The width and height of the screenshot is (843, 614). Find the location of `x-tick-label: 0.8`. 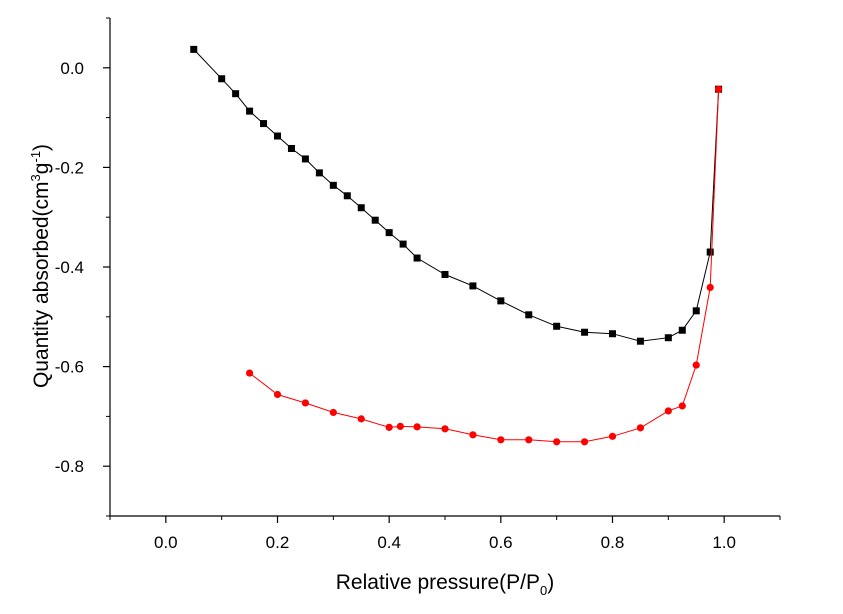

x-tick-label: 0.8 is located at coordinates (613, 542).